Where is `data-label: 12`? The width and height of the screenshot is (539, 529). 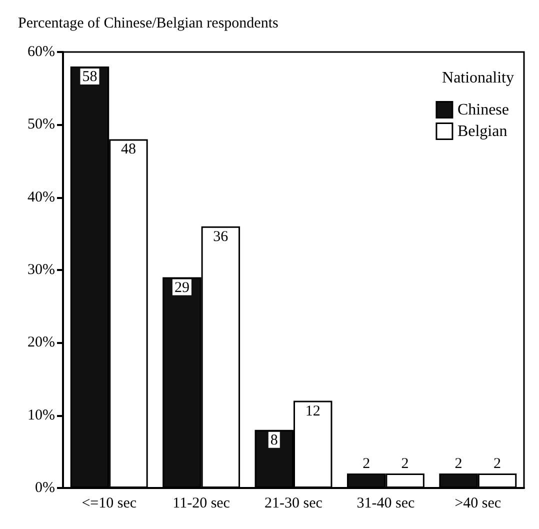 data-label: 12 is located at coordinates (312, 411).